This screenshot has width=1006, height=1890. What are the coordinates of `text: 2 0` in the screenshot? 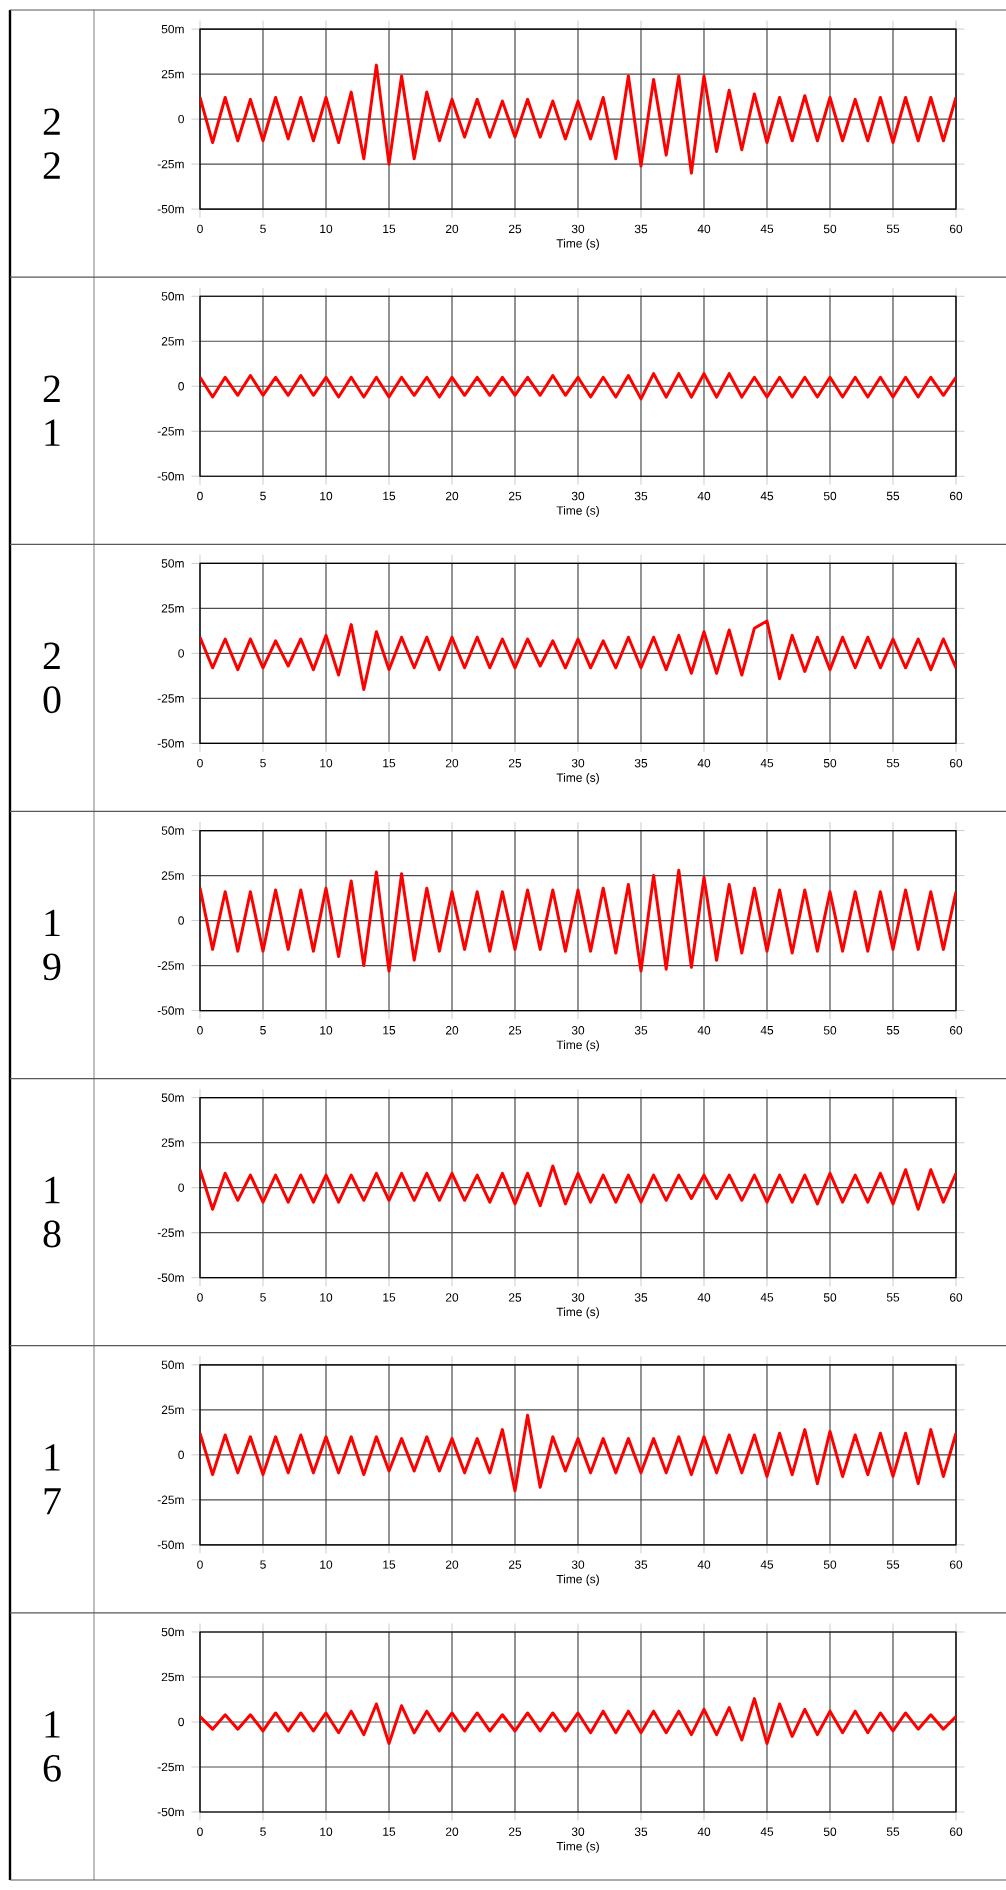 It's located at (52, 678).